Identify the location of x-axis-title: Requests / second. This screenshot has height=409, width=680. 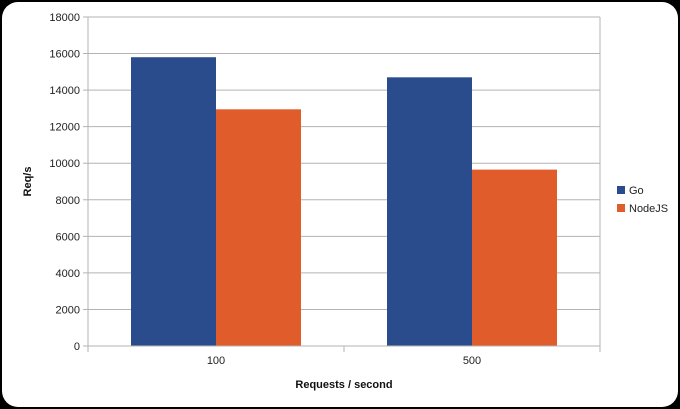
(343, 385).